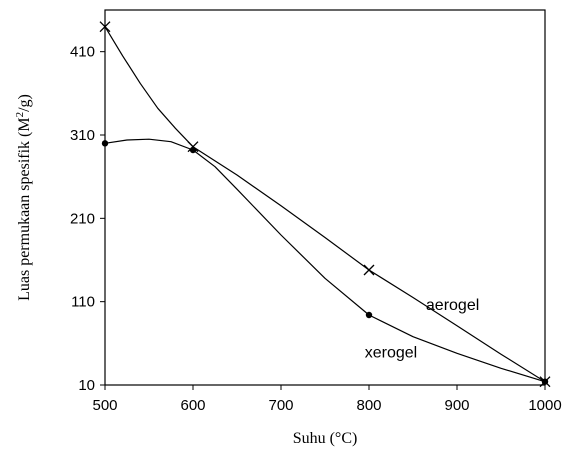 The image size is (570, 450). Describe the element at coordinates (83, 302) in the screenshot. I see `y-tick-label: 110` at that location.